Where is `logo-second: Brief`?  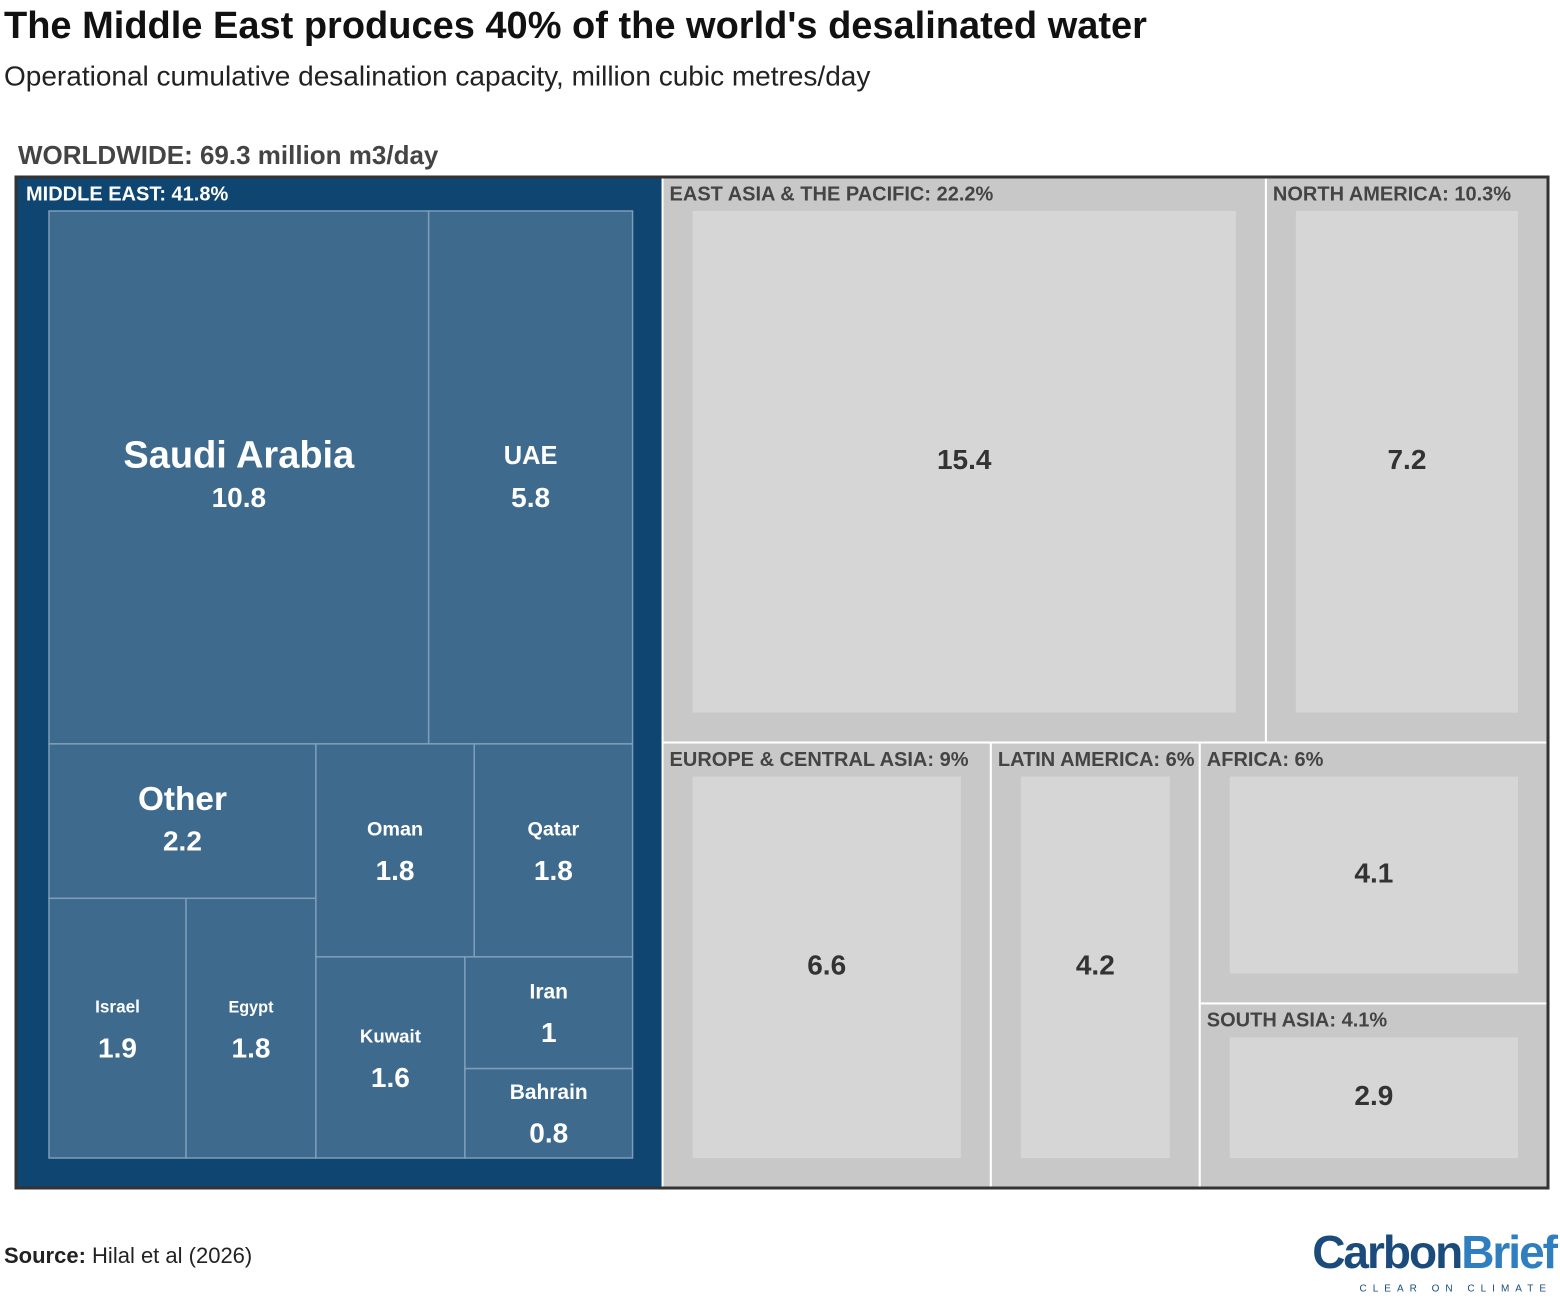 logo-second: Brief is located at coordinates (1509, 1252).